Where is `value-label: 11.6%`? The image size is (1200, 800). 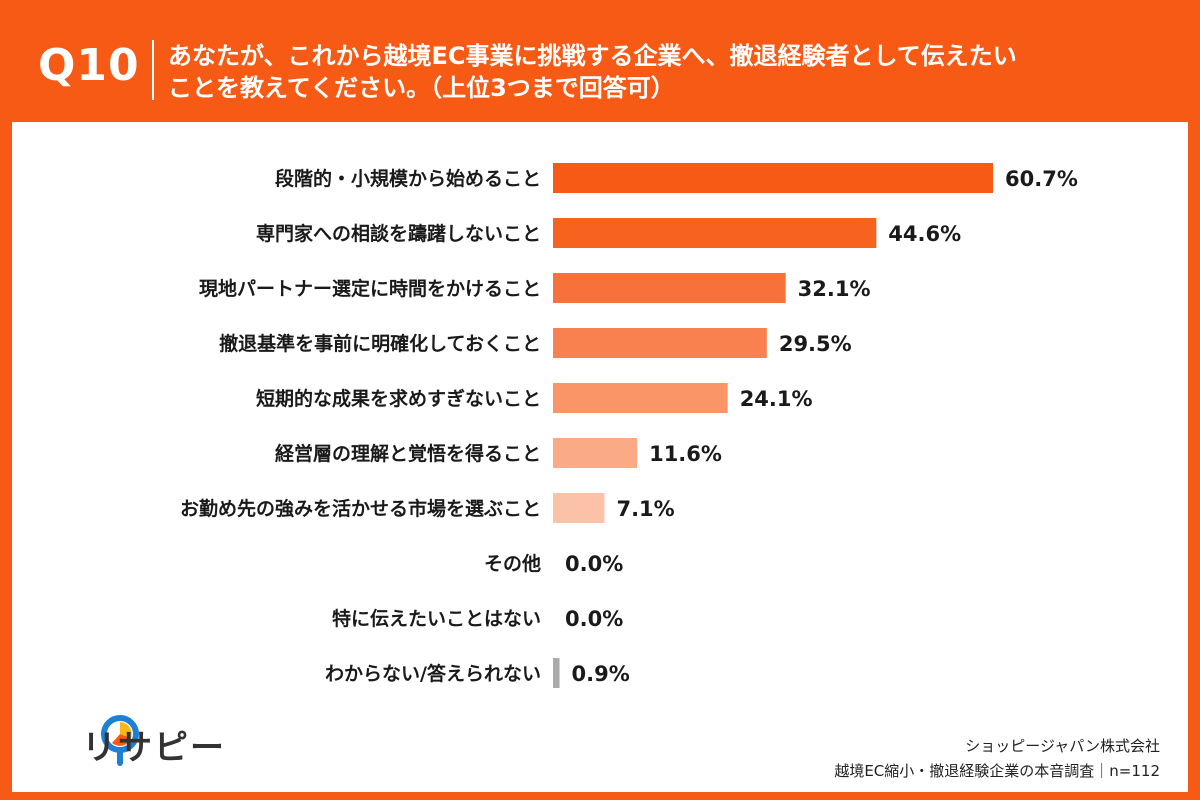 value-label: 11.6% is located at coordinates (685, 454).